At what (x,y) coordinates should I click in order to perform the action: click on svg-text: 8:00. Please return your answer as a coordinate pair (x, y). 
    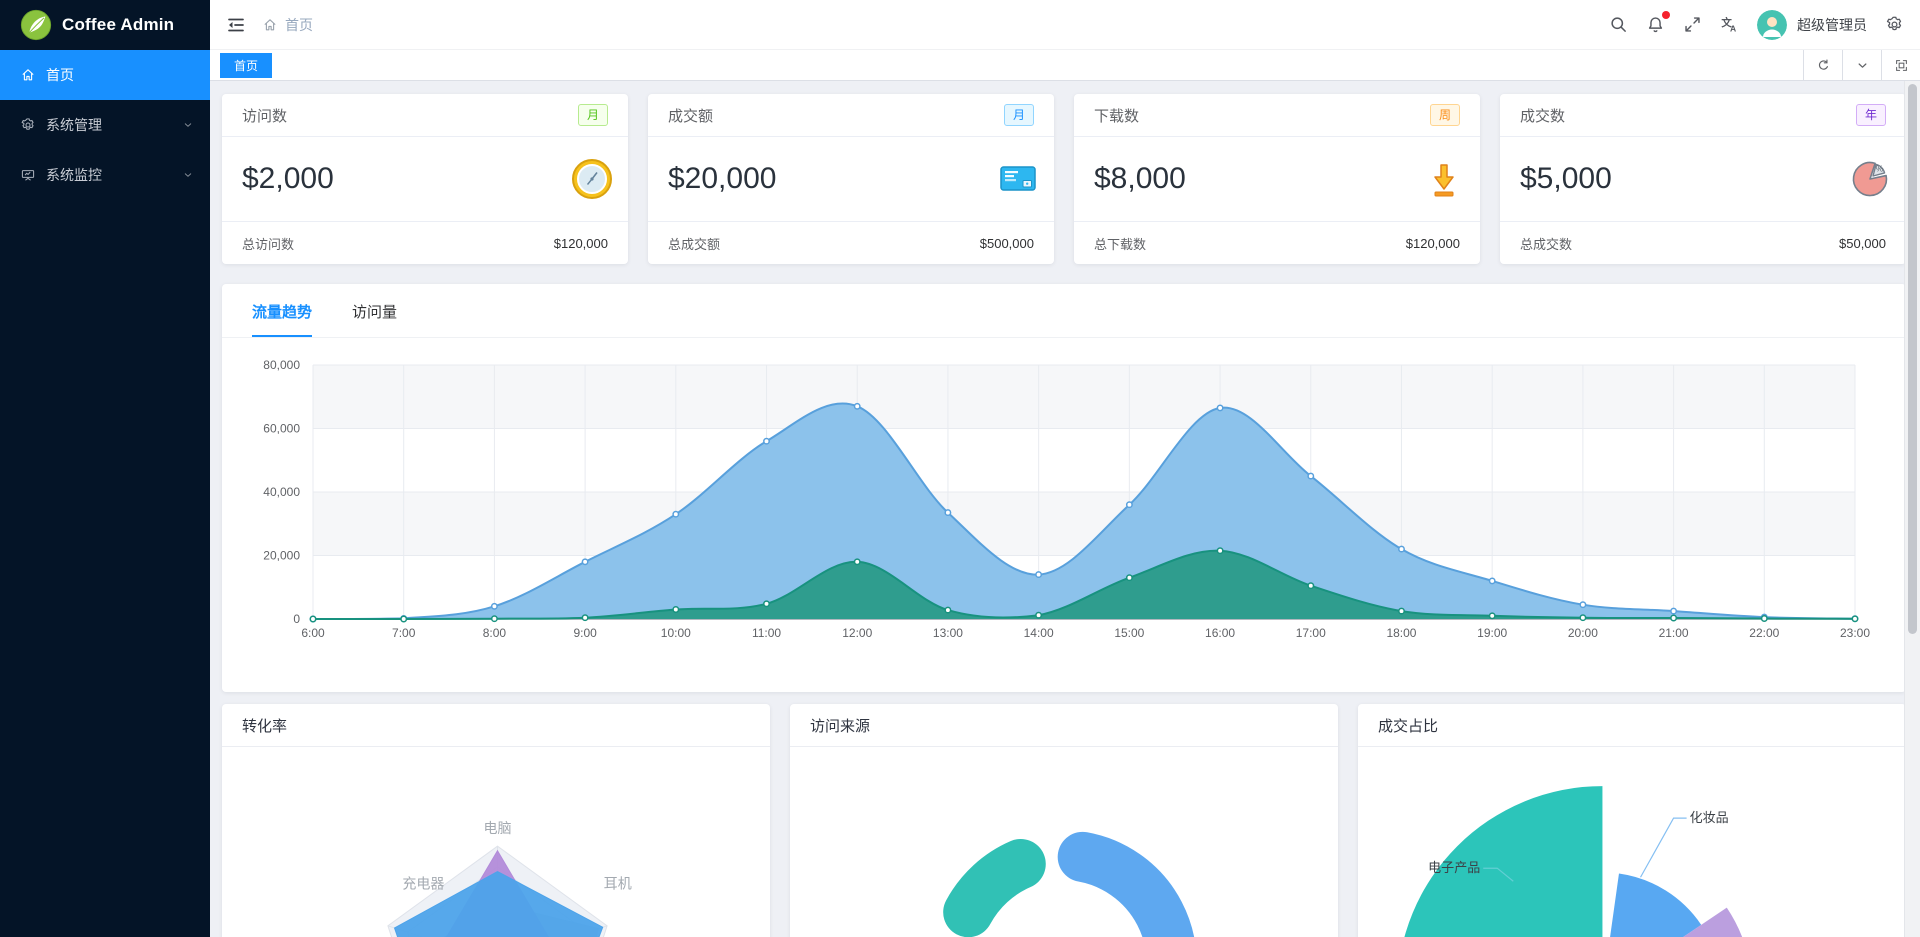
    Looking at the image, I should click on (495, 633).